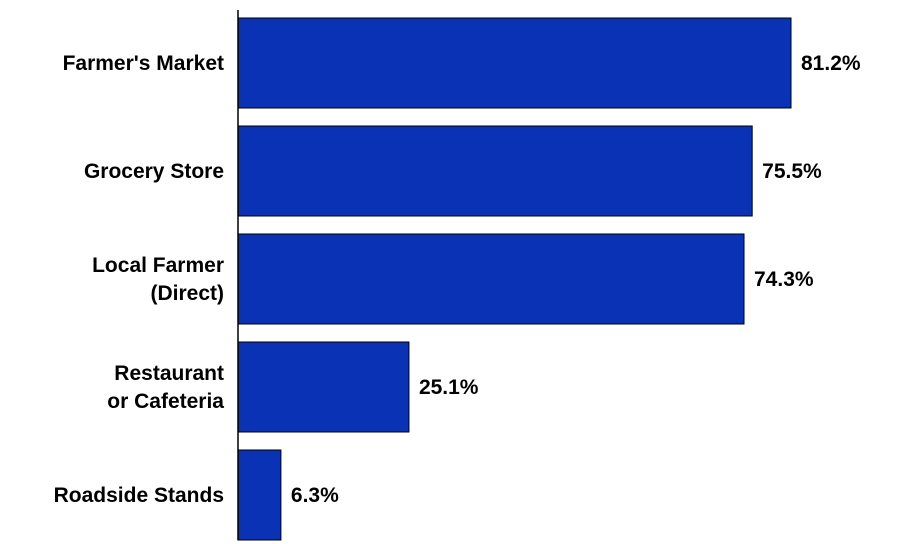 This screenshot has height=544, width=904. What do you see at coordinates (315, 495) in the screenshot?
I see `value-label-4: 6.3%` at bounding box center [315, 495].